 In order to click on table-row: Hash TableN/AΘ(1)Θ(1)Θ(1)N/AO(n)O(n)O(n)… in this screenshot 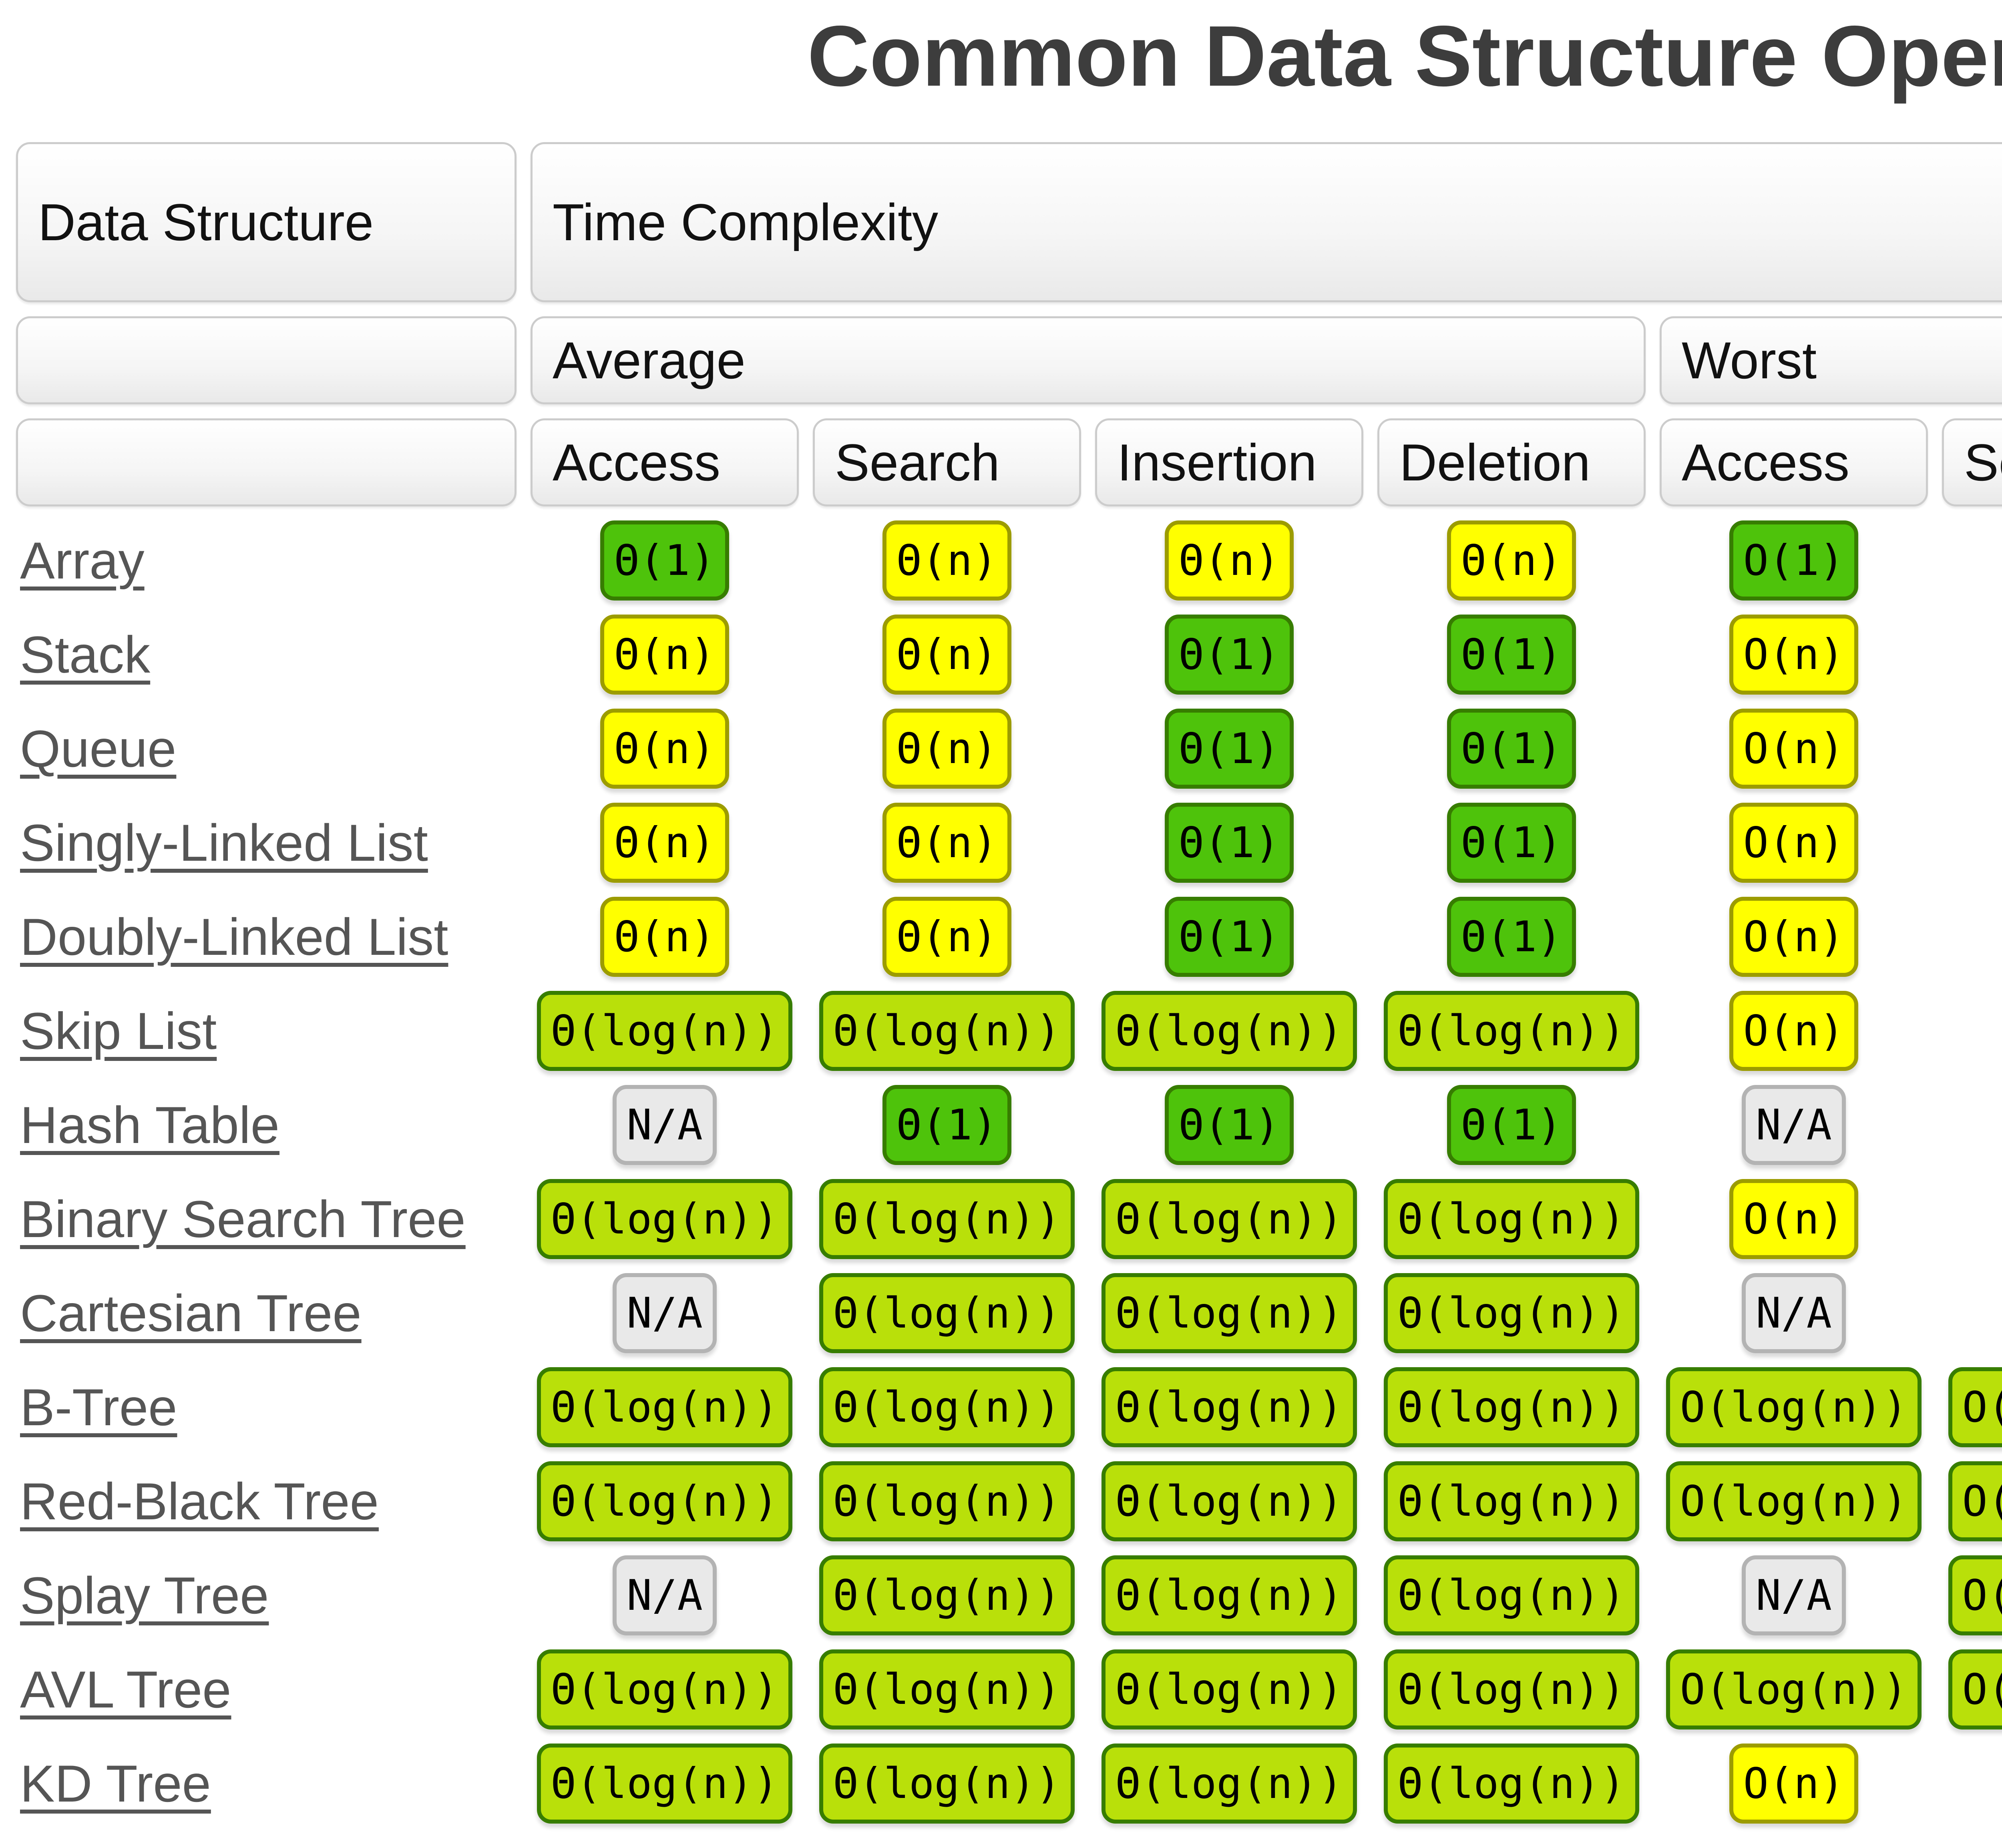, I will do `click(1009, 1125)`.